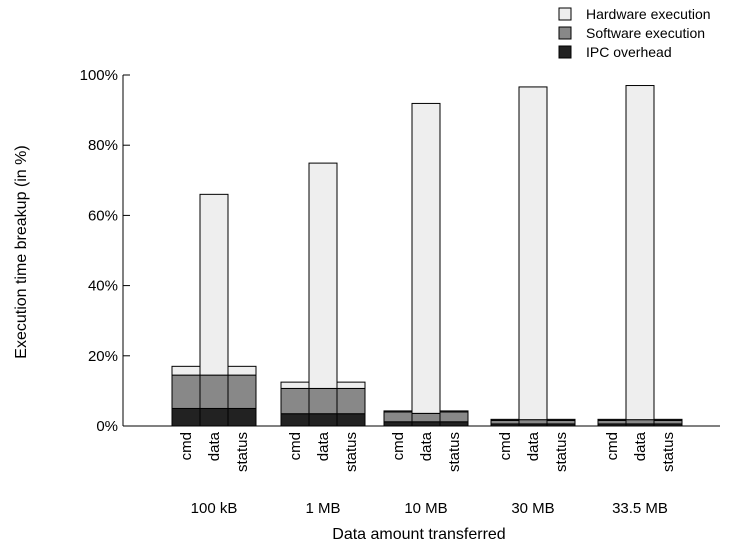 This screenshot has width=743, height=546. I want to click on y-tick-label: 20%, so click(103, 356).